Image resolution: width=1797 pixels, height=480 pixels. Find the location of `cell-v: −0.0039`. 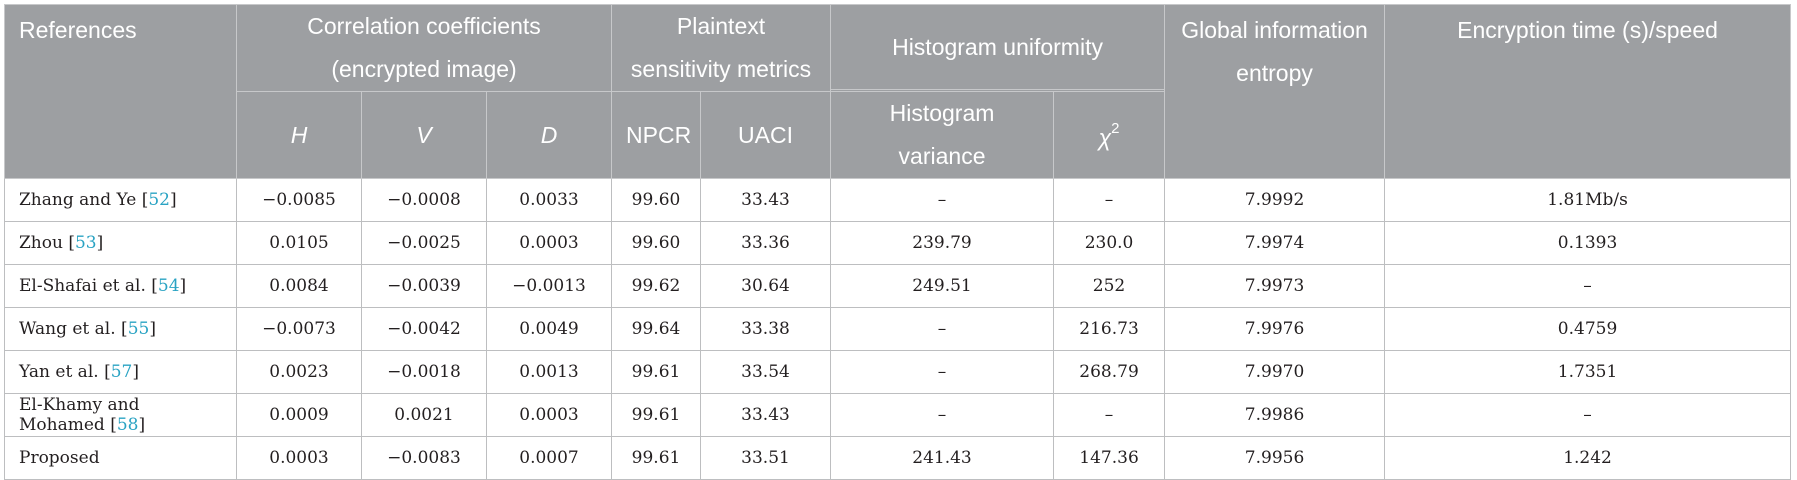

cell-v: −0.0039 is located at coordinates (424, 286).